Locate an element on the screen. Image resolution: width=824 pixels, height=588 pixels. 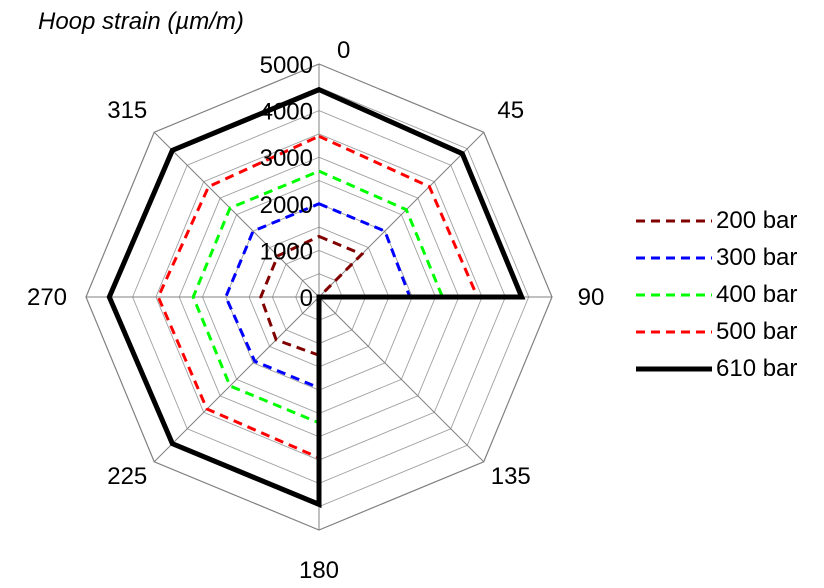
legend-label: 610 bar is located at coordinates (757, 368).